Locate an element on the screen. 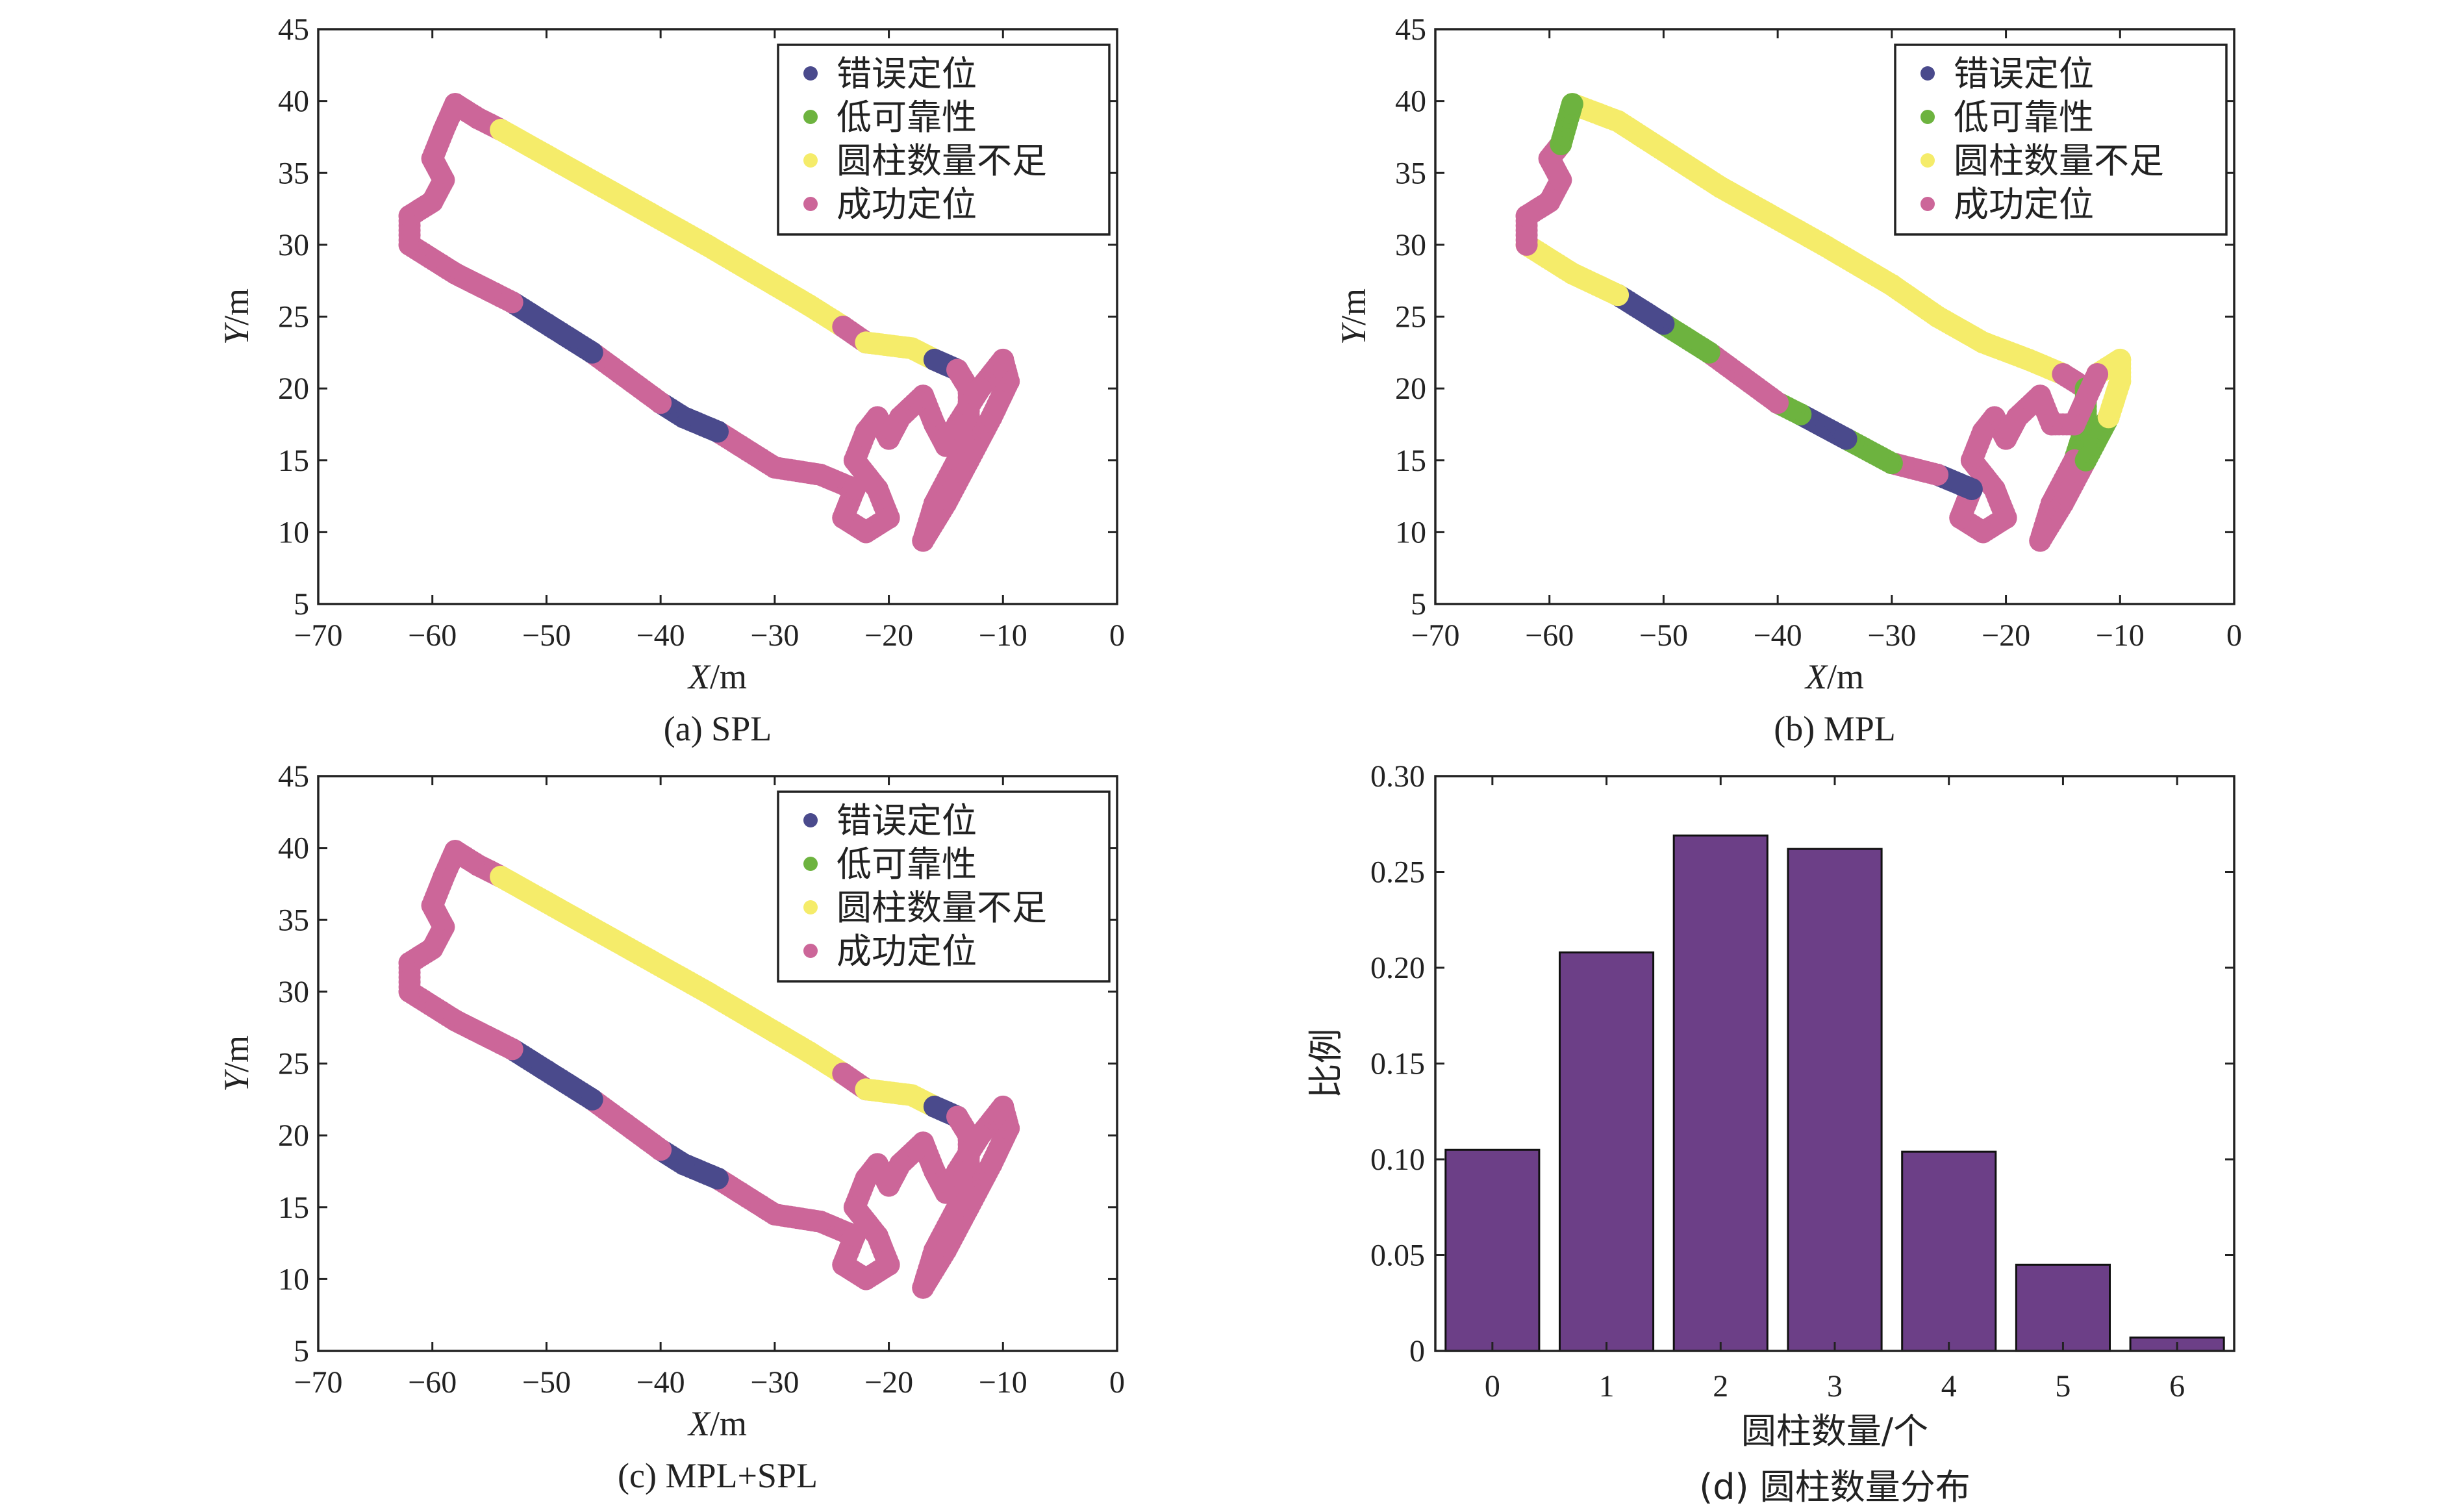  legend-label: 成功定位 is located at coordinates (907, 952).